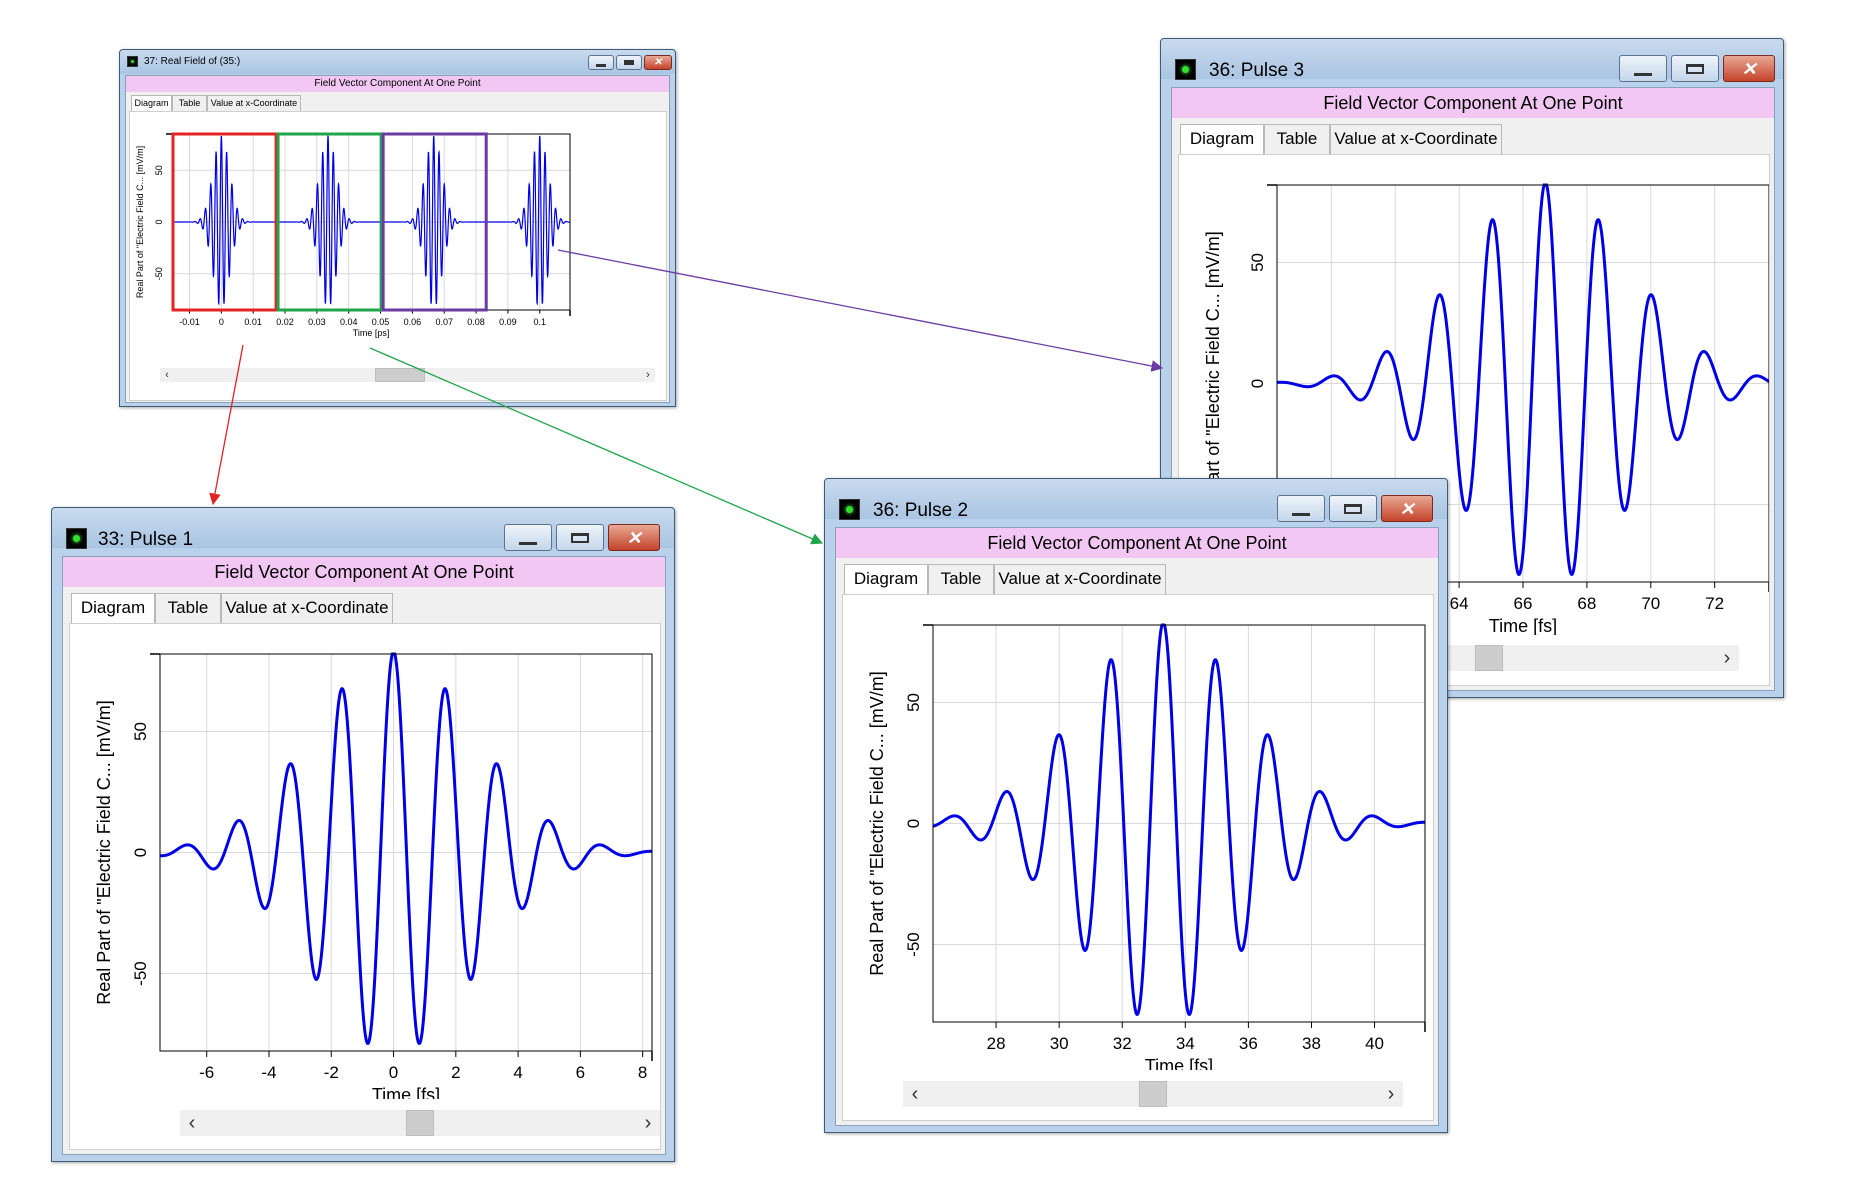  Describe the element at coordinates (517, 1072) in the screenshot. I see `x-tick-label: 4` at that location.